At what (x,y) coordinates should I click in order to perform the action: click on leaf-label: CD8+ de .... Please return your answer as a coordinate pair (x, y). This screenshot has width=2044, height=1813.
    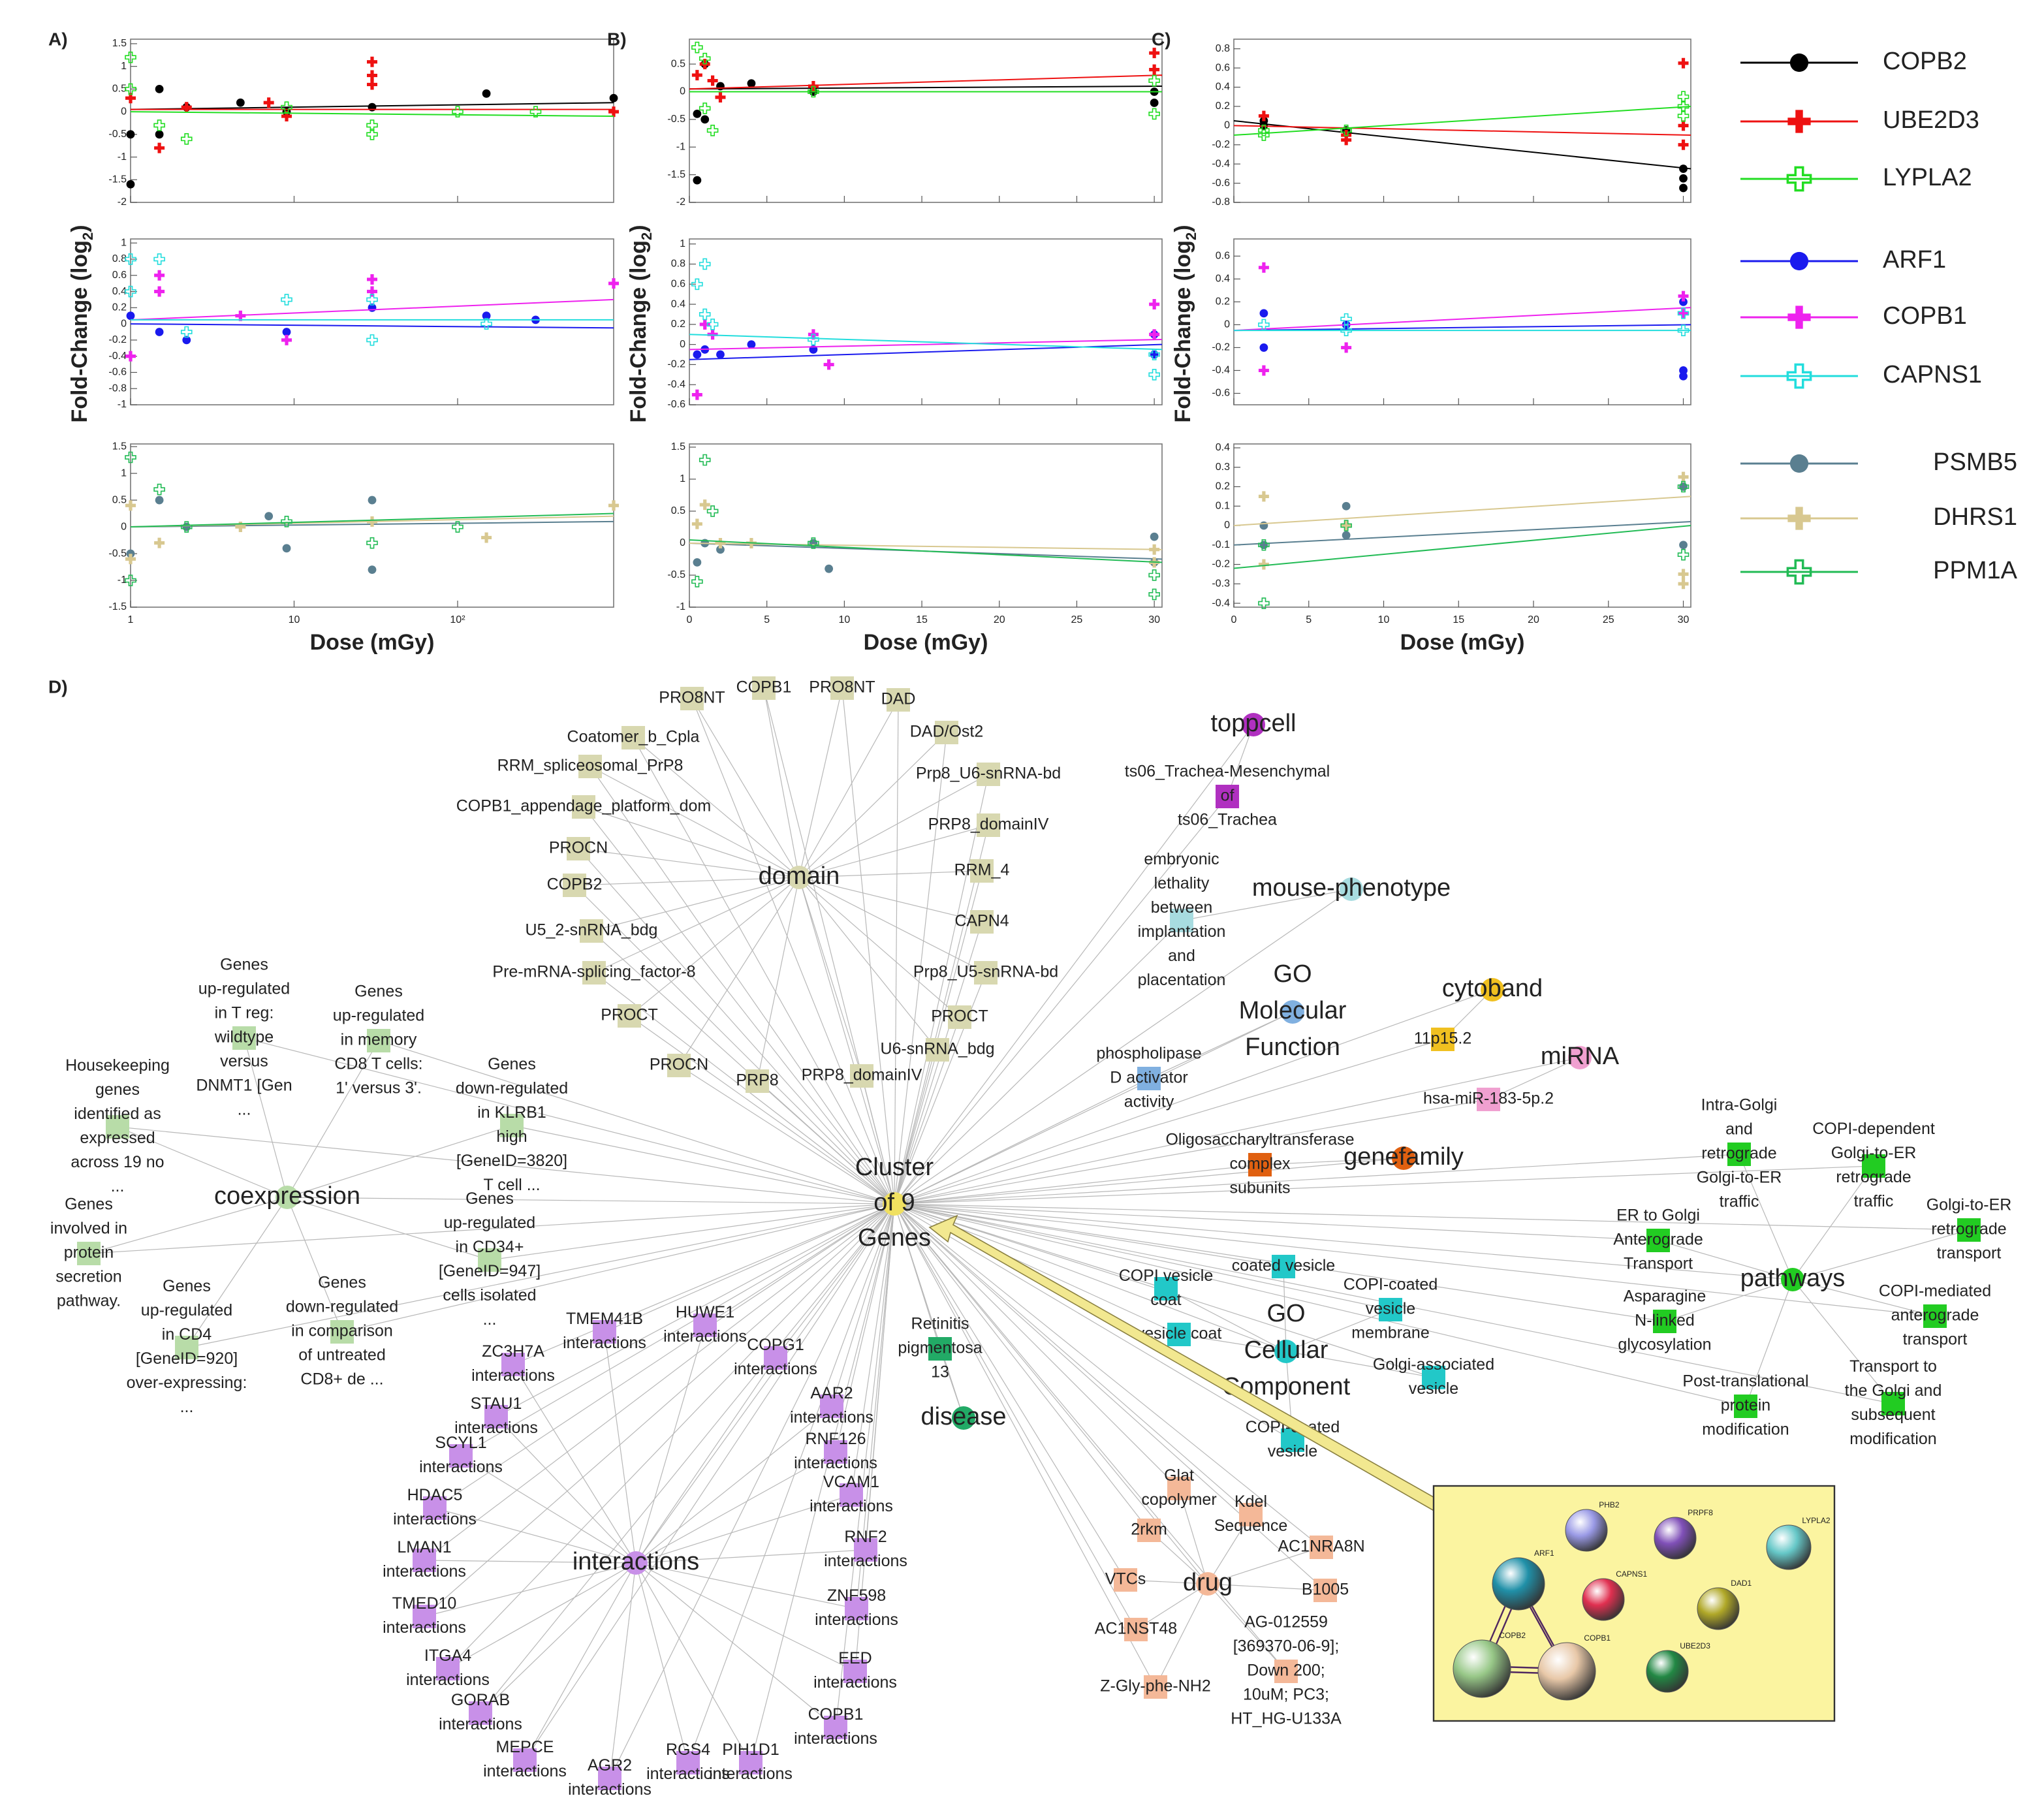
    Looking at the image, I should click on (341, 1380).